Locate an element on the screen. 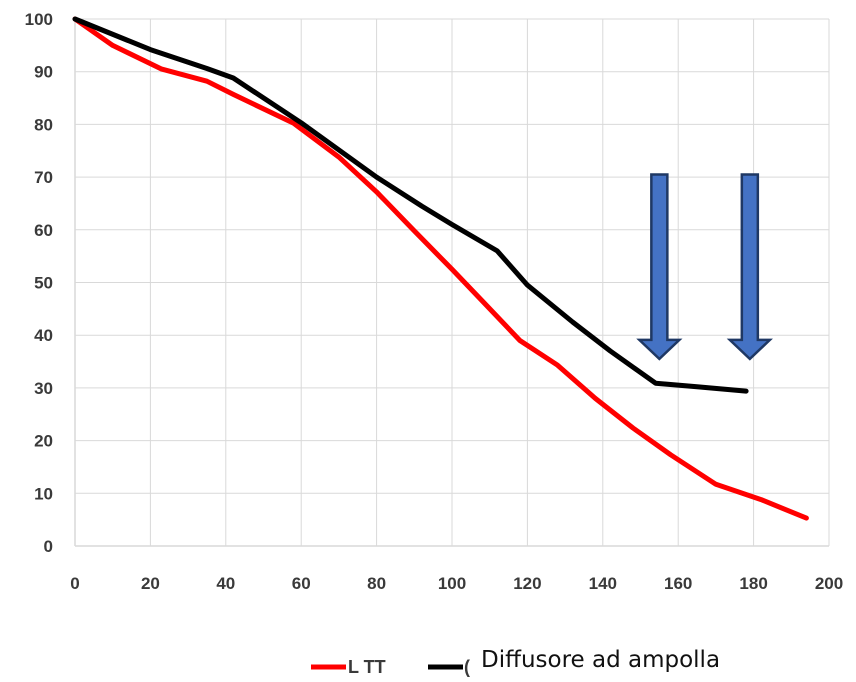 The width and height of the screenshot is (856, 682). legend-label-series-2: ( is located at coordinates (467, 667).